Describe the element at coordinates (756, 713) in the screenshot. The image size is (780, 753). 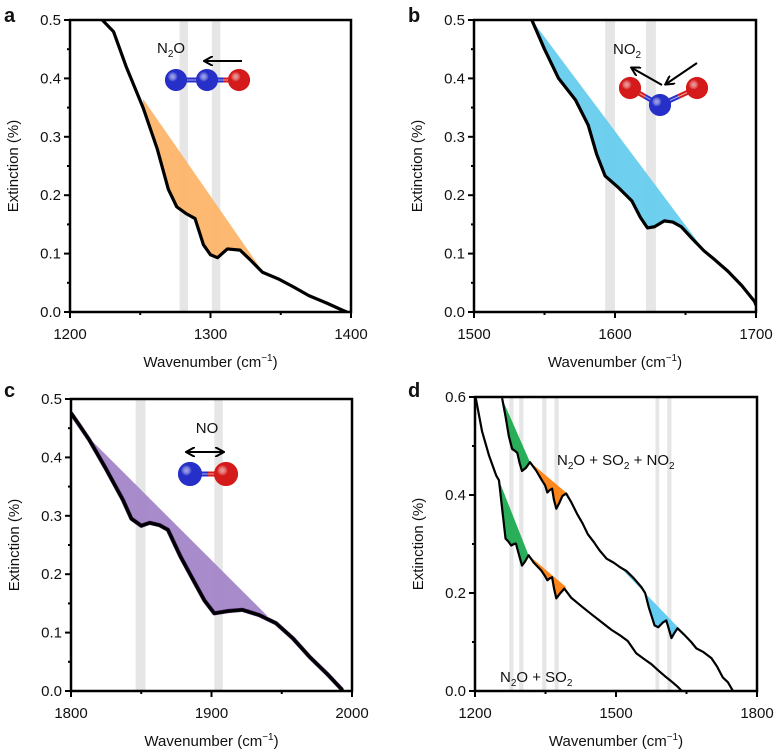
I see `x-tick-label: 1800` at that location.